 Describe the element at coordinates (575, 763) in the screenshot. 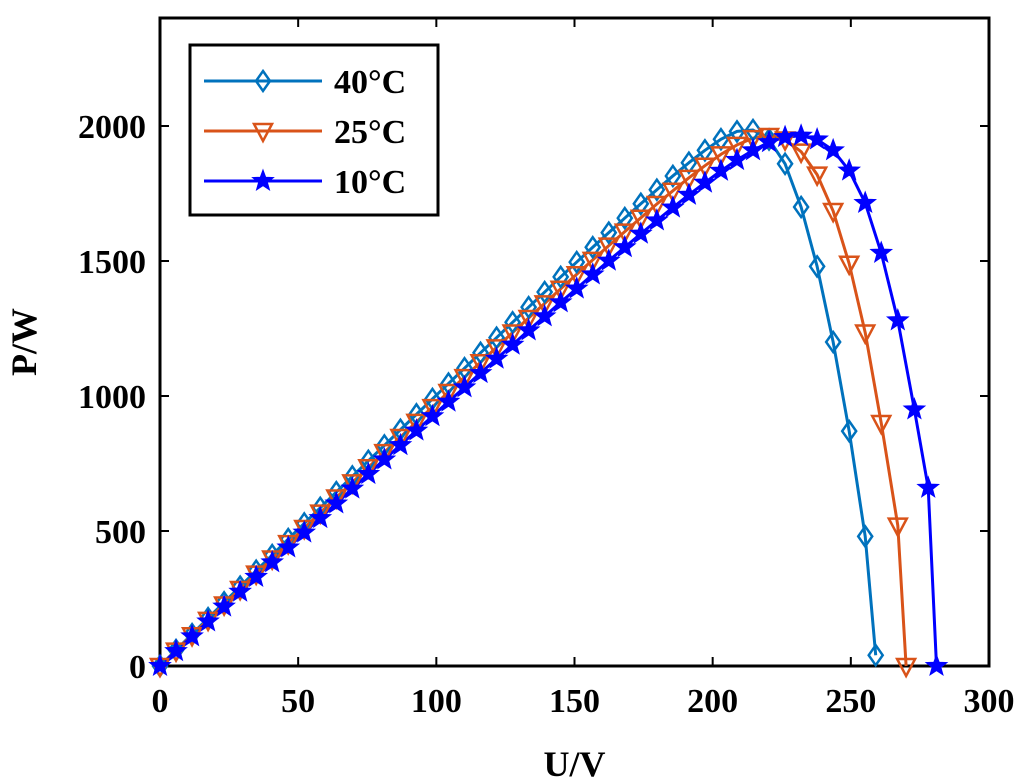

I see `x-axis-title: U/V` at that location.